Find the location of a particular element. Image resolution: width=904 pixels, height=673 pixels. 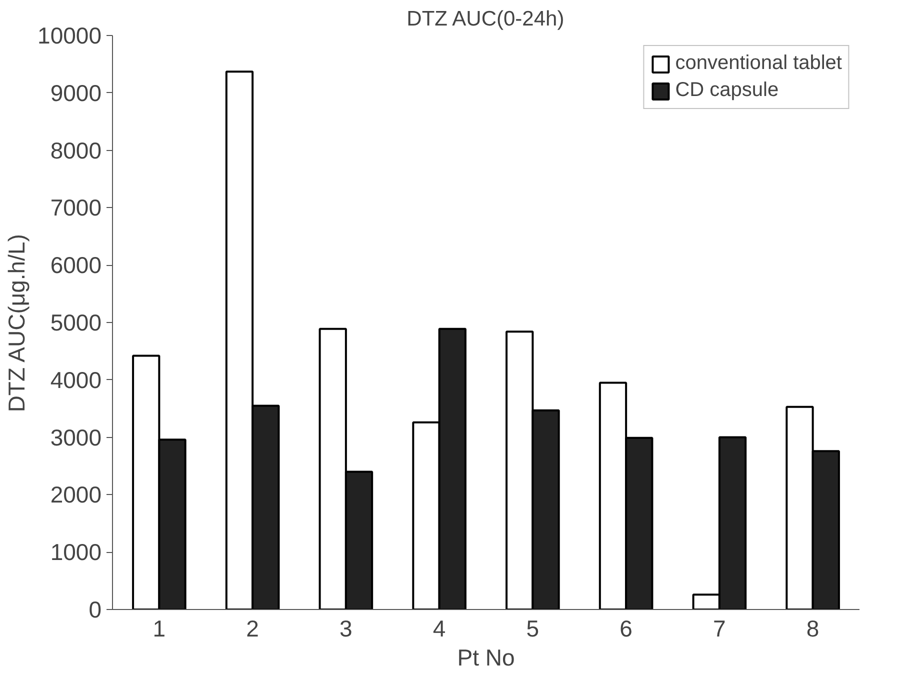

x-tick-label: 7 is located at coordinates (719, 629).